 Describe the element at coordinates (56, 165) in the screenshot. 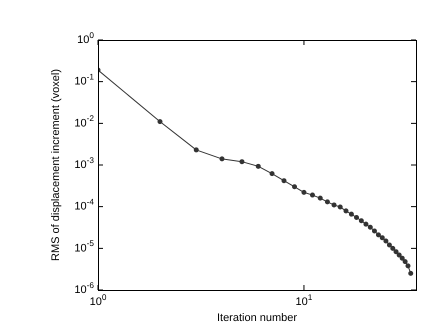

I see `y-axis-title: RMS of displacement increment (voxel)` at that location.